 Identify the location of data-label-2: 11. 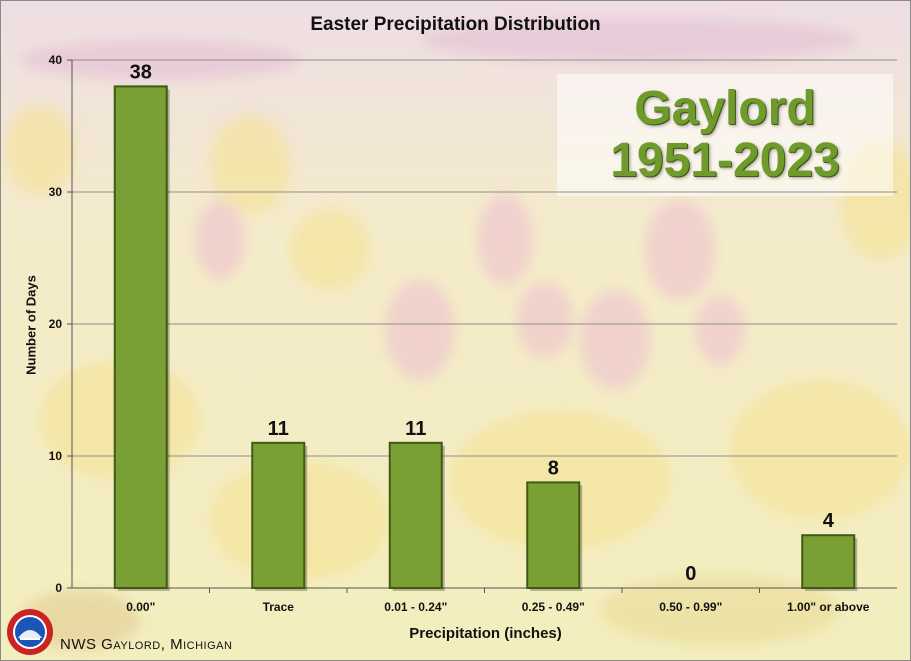
(415, 429).